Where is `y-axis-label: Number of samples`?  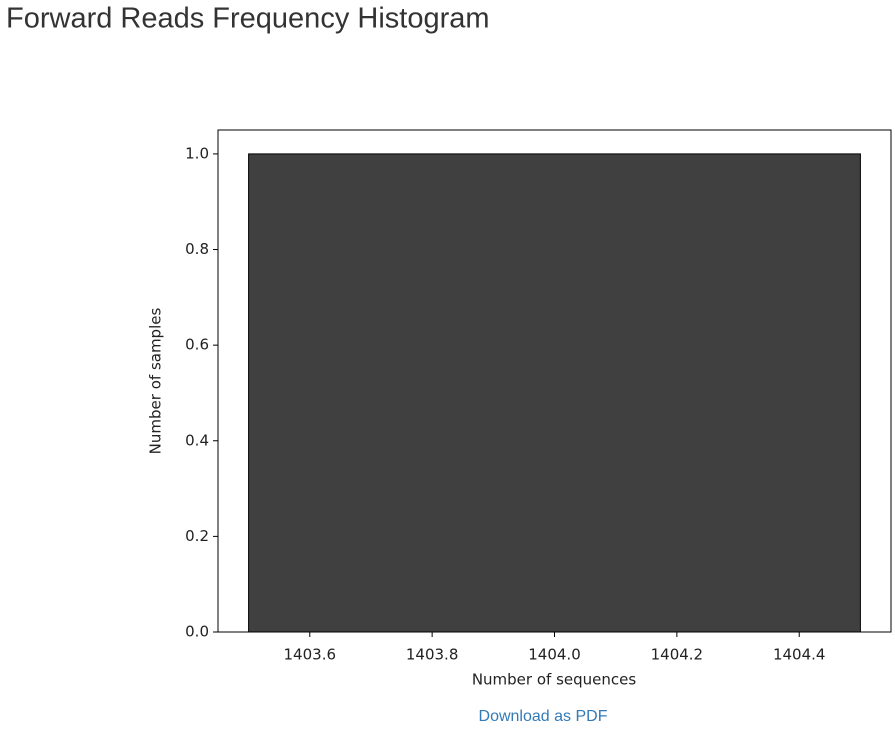
y-axis-label: Number of samples is located at coordinates (156, 381).